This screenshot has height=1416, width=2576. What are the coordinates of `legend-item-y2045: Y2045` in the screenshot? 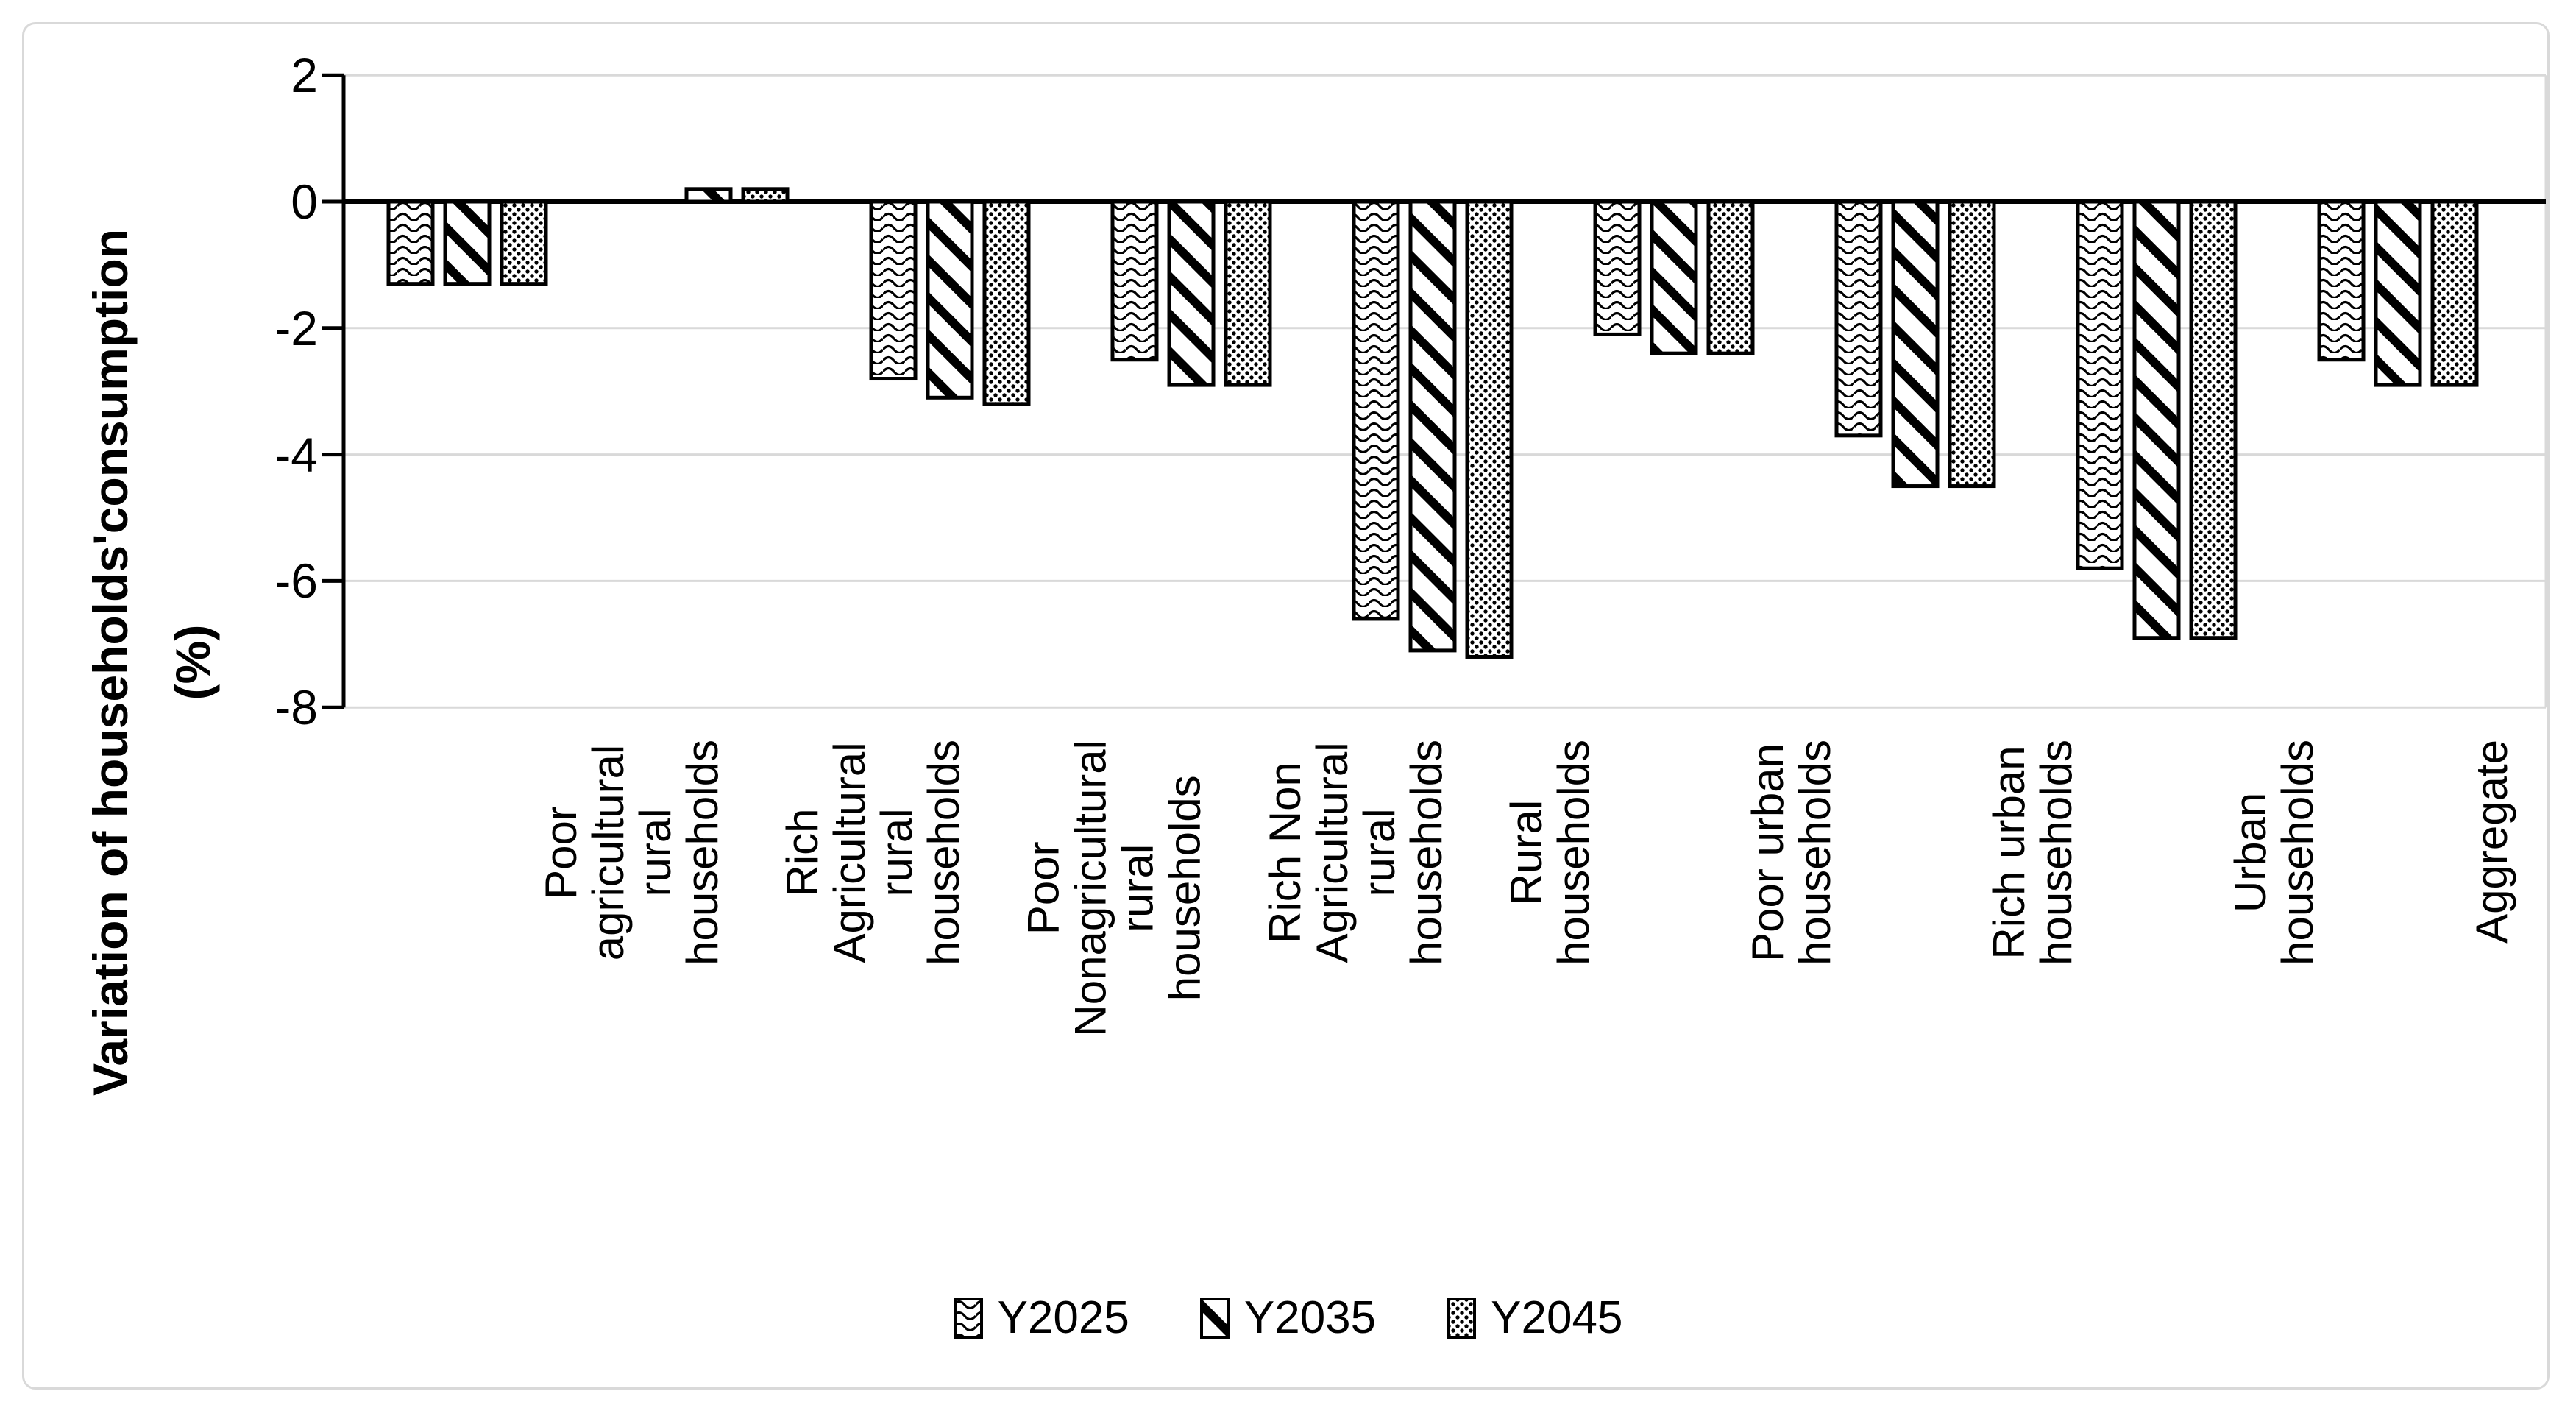 It's located at (1534, 1318).